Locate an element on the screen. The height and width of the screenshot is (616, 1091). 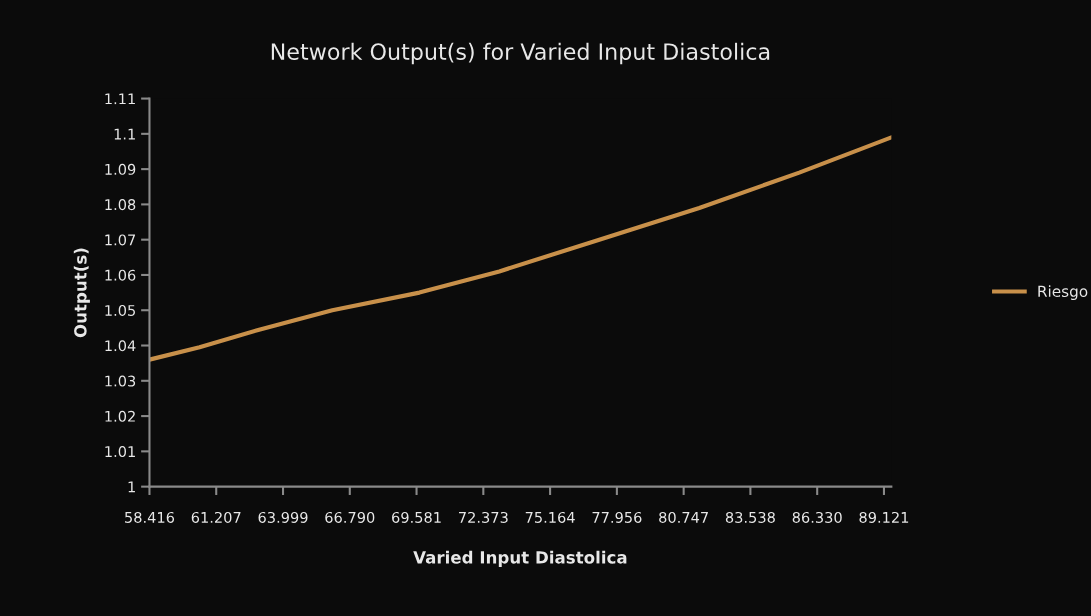
chart-title: Network Output(s) for Varied Input Diastolica is located at coordinates (520, 53).